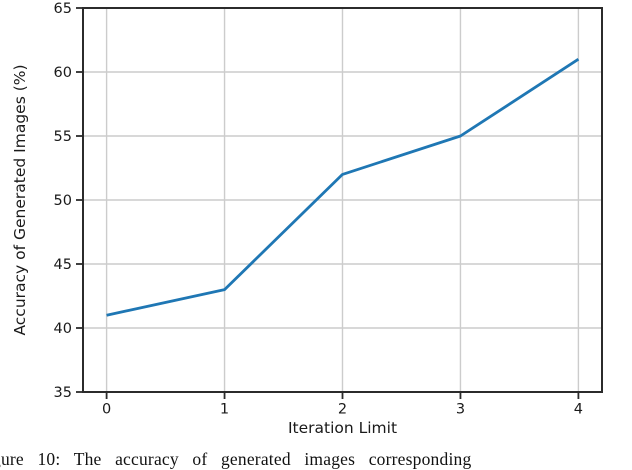  Describe the element at coordinates (106, 410) in the screenshot. I see `x-tick-label: 0` at that location.